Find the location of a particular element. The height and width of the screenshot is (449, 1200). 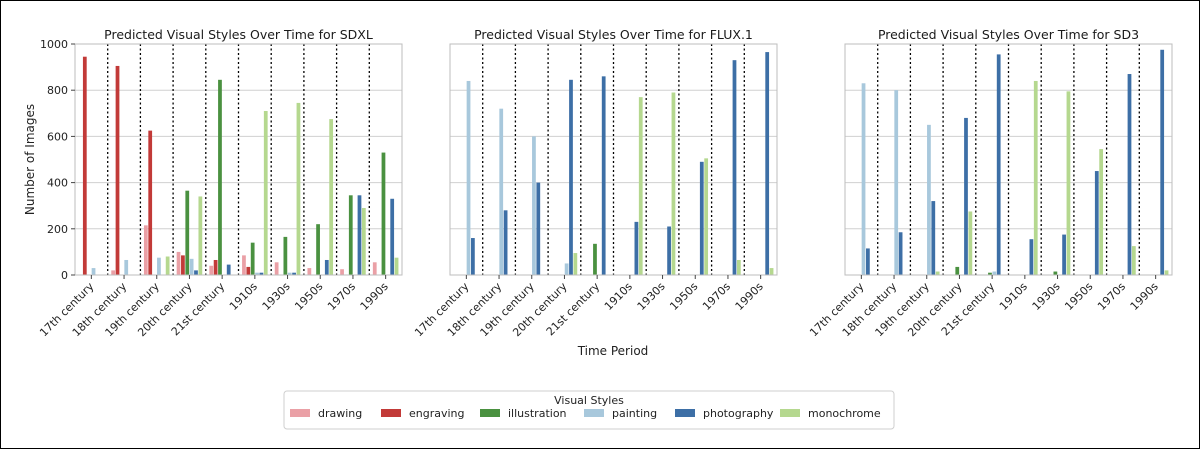

x-tick-label: 1930s is located at coordinates (651, 296).